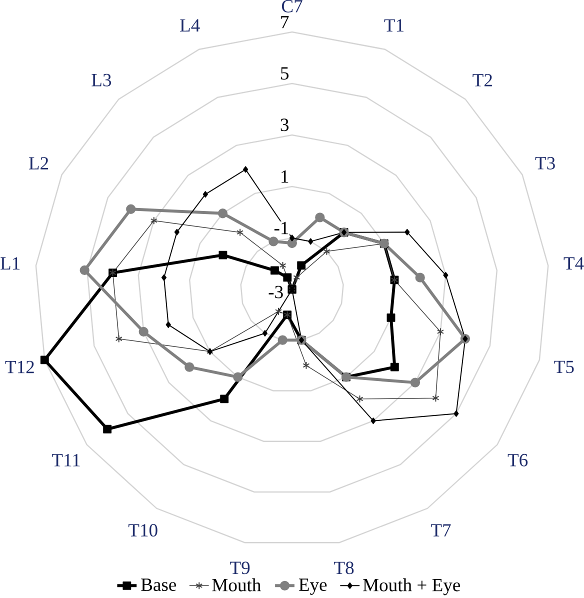  What do you see at coordinates (482, 80) in the screenshot?
I see `spoke-label: T2` at bounding box center [482, 80].